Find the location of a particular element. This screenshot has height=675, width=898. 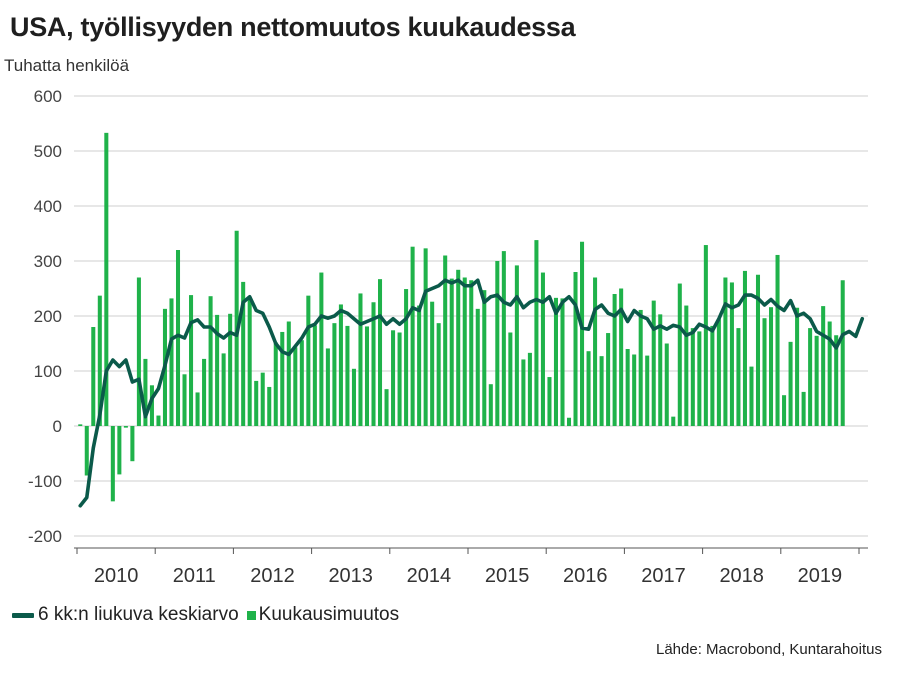

y-tick-label: 300 is located at coordinates (48, 261).